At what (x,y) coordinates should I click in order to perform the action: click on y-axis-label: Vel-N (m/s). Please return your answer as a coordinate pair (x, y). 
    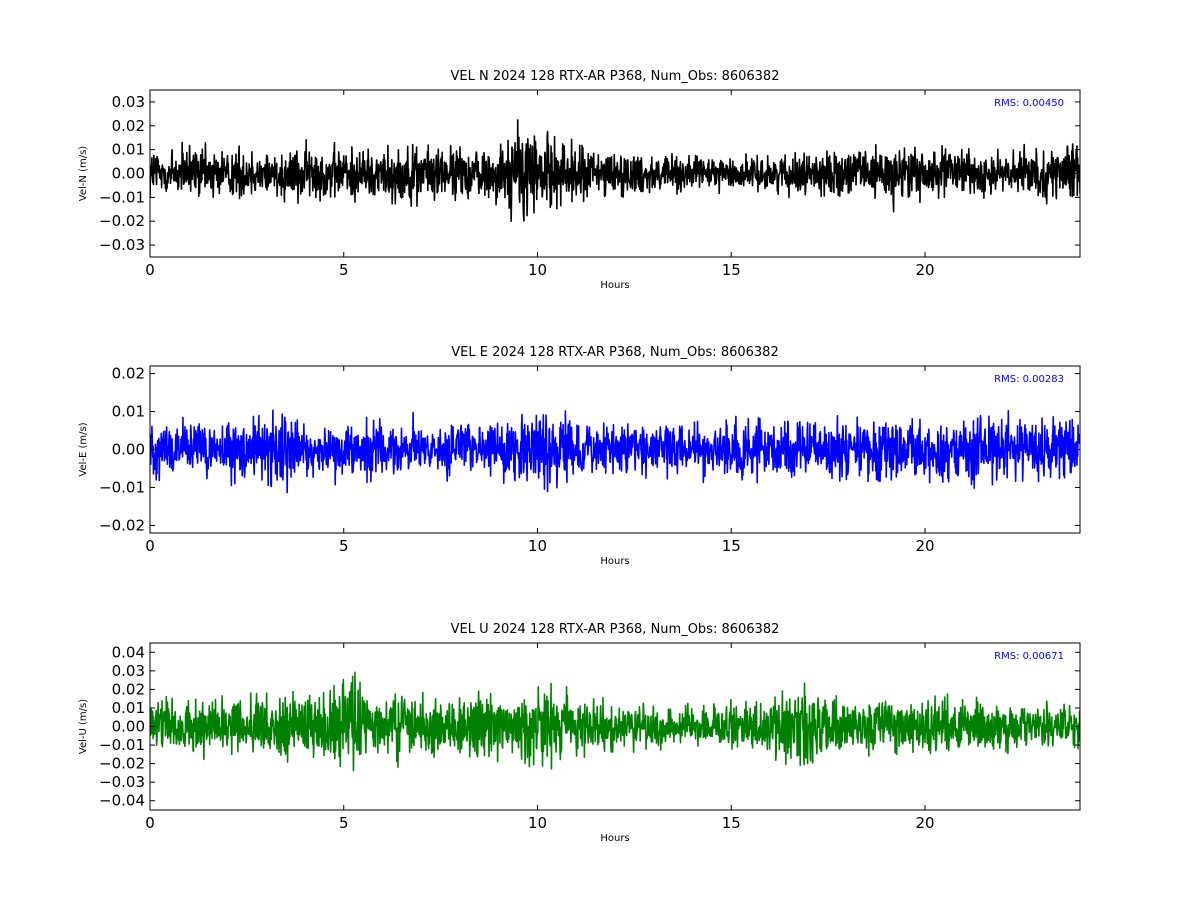
    Looking at the image, I should click on (83, 173).